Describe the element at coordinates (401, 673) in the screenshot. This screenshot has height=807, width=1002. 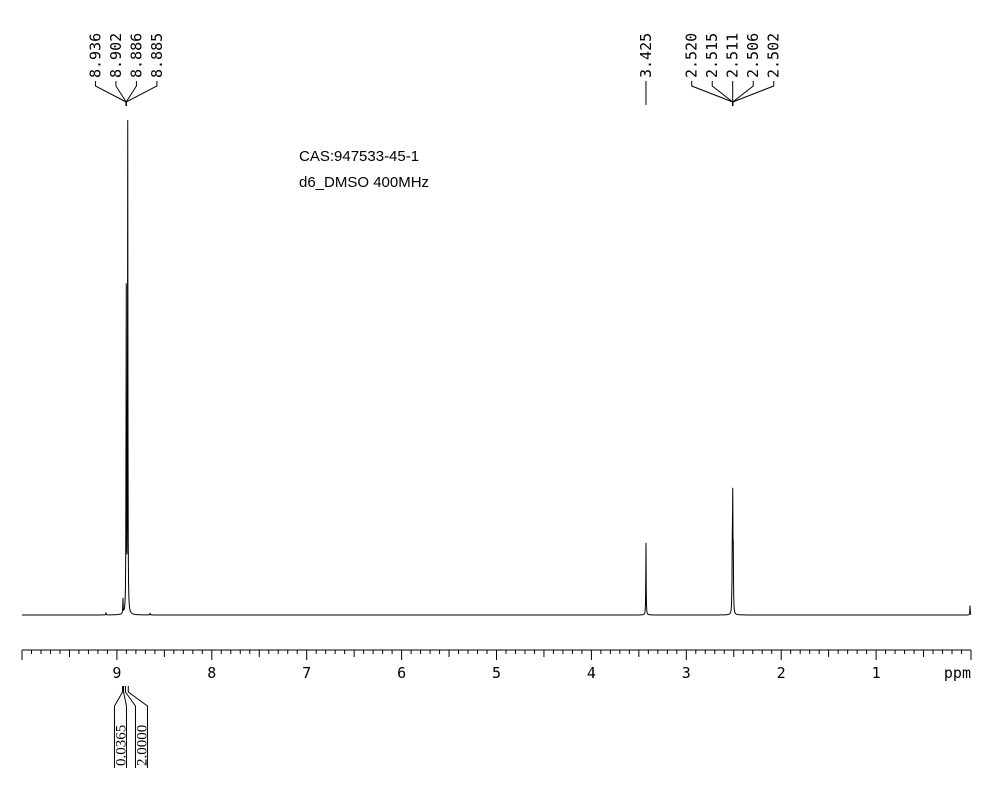
I see `x-tick-label: 6` at that location.